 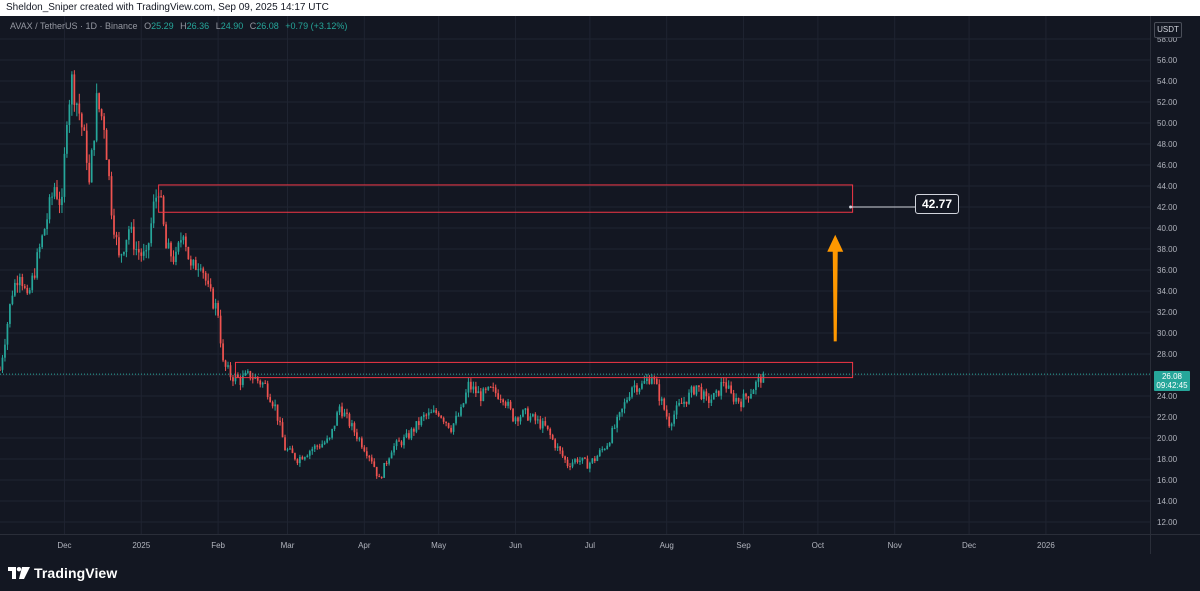 What do you see at coordinates (438, 545) in the screenshot?
I see `time-tick-label: May` at bounding box center [438, 545].